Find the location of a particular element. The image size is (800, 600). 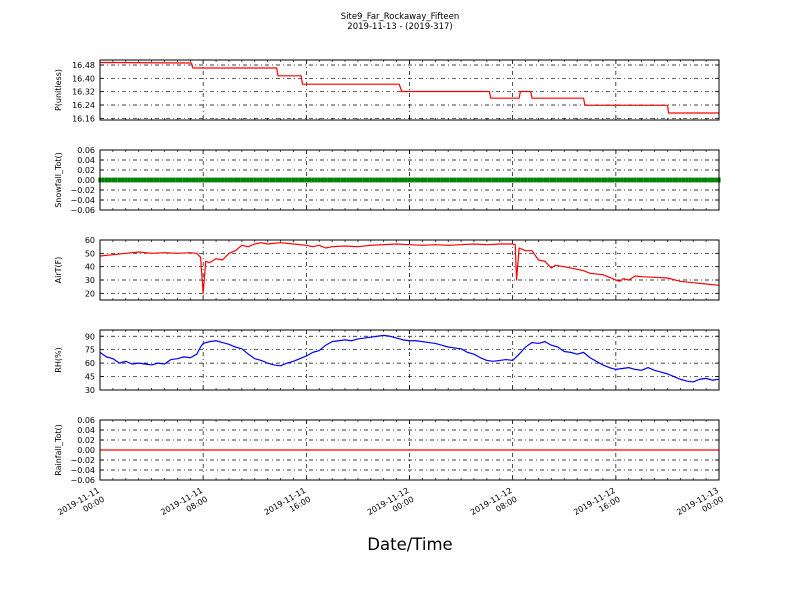

x-tick-label: 2019-11-1100:00 is located at coordinates (81, 506).